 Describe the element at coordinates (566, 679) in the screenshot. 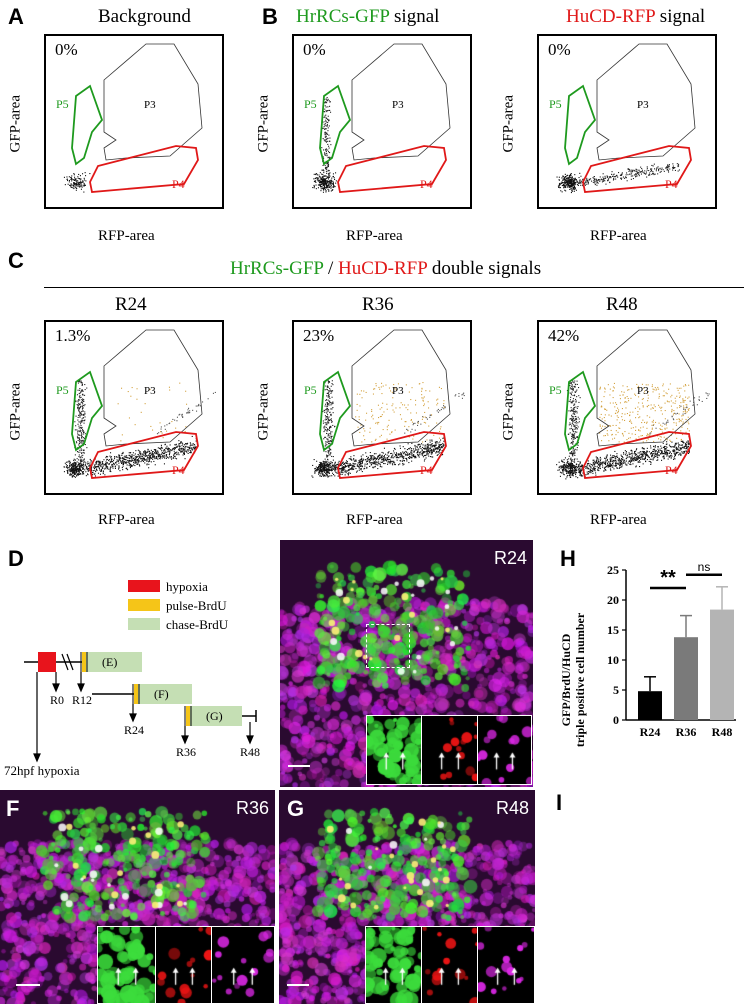

I see `y-axis-title: GFP/BrdU/HuCD` at that location.